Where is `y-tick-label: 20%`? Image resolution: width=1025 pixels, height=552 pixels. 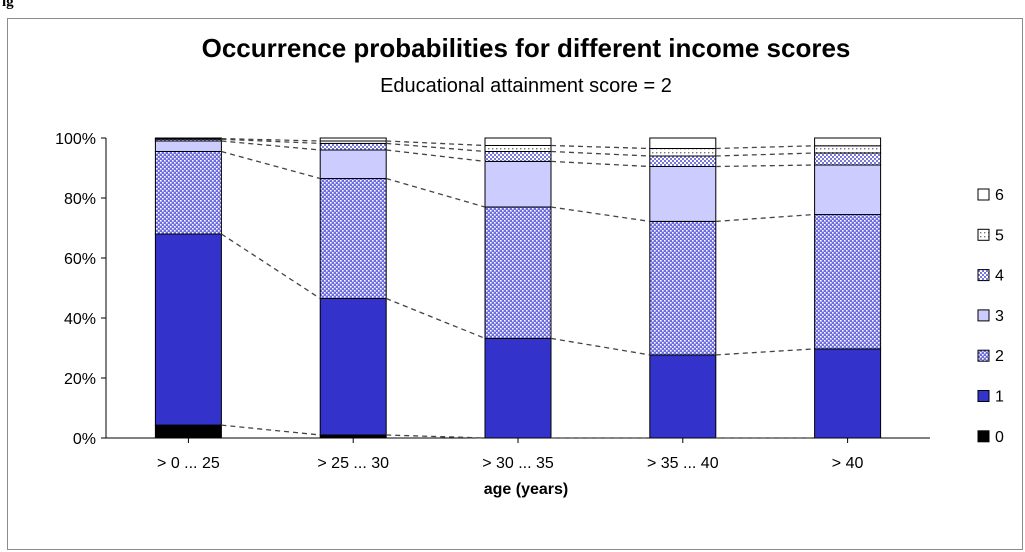
y-tick-label: 20% is located at coordinates (80, 379).